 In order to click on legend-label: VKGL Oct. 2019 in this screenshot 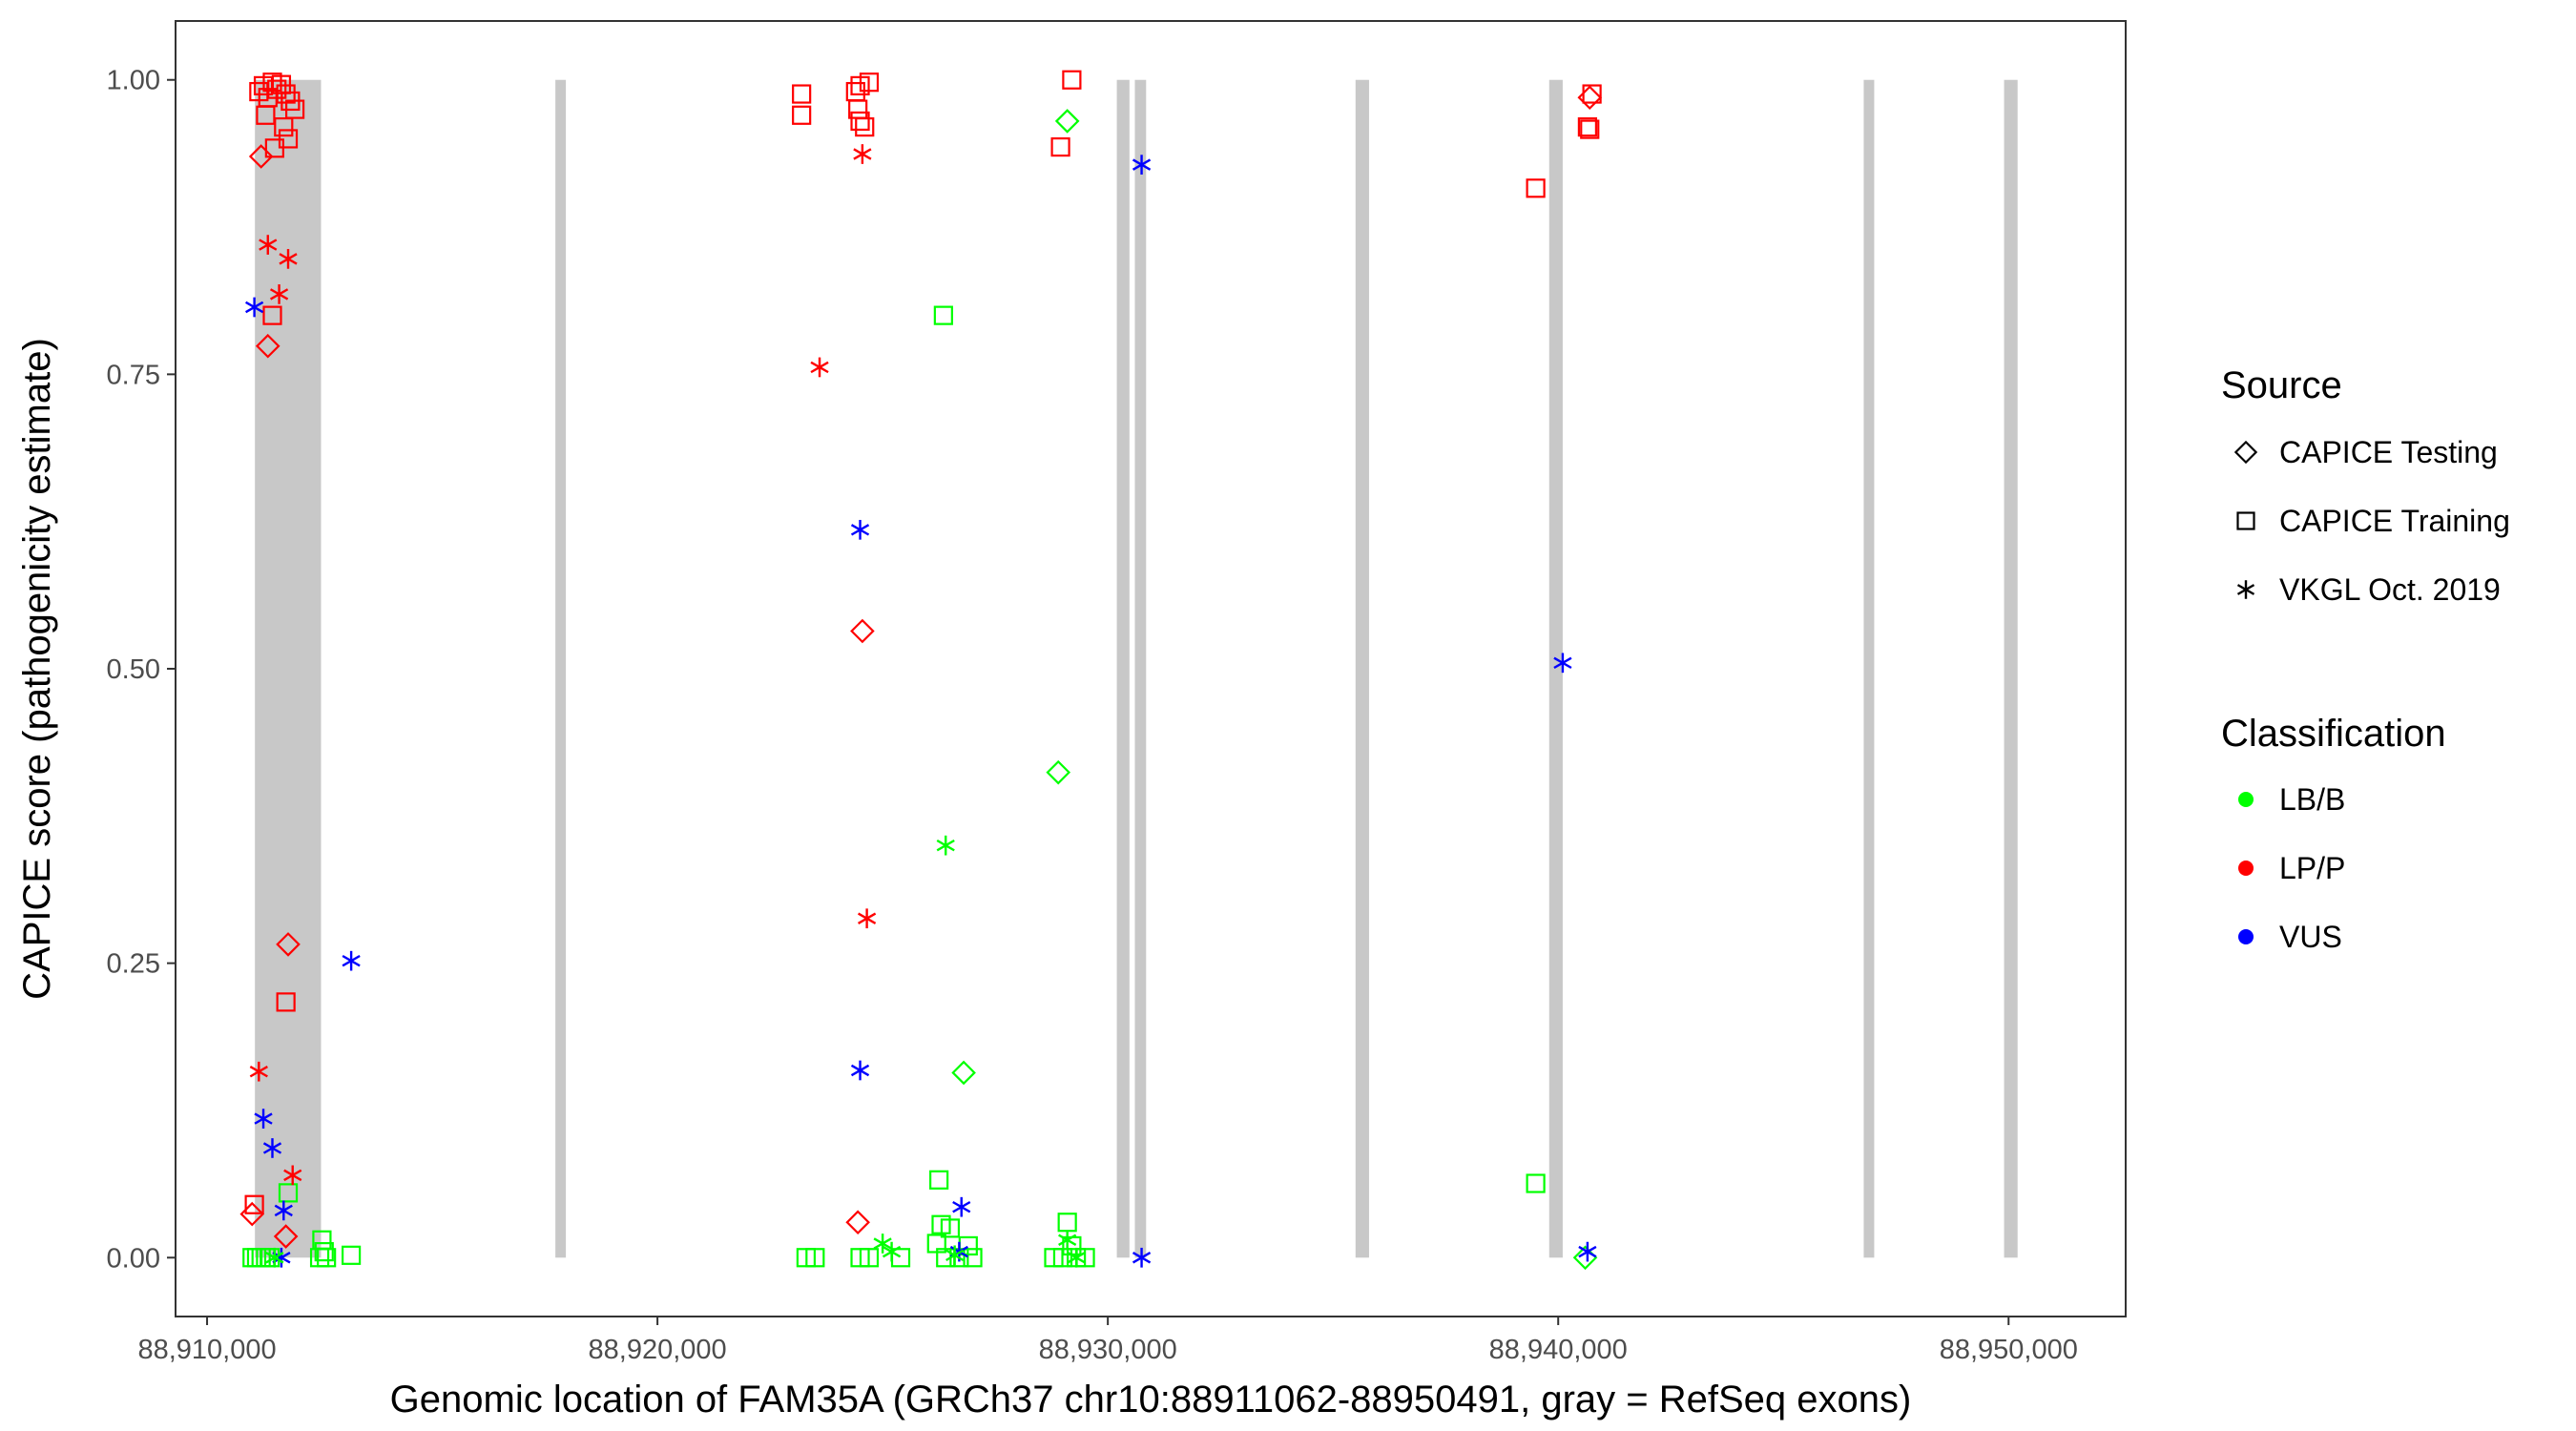, I will do `click(2390, 590)`.